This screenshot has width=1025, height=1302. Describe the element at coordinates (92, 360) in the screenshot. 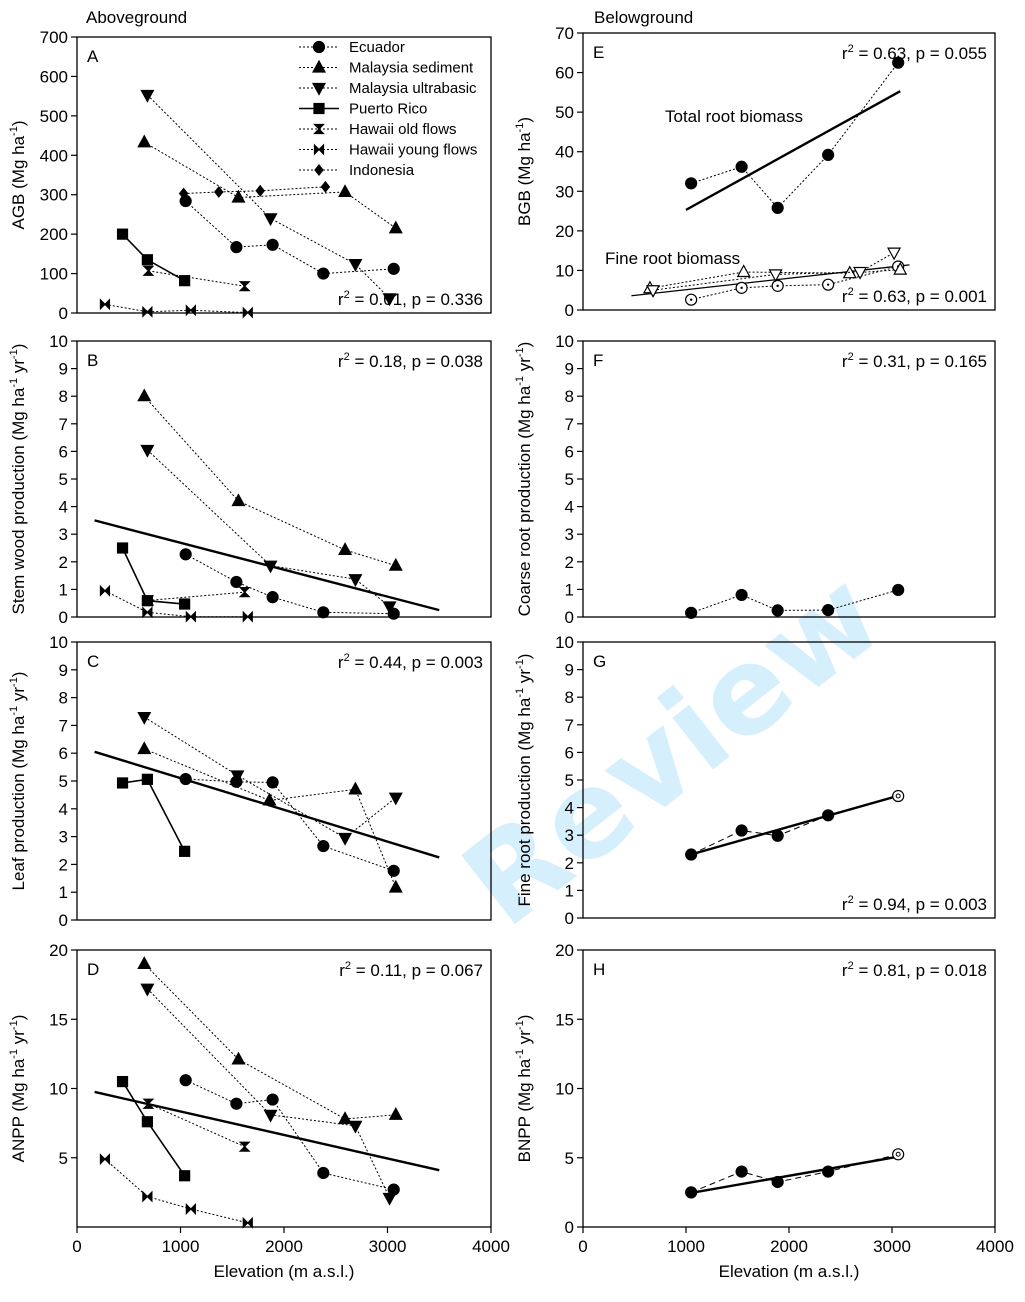

I see `panel-letter: B` at that location.